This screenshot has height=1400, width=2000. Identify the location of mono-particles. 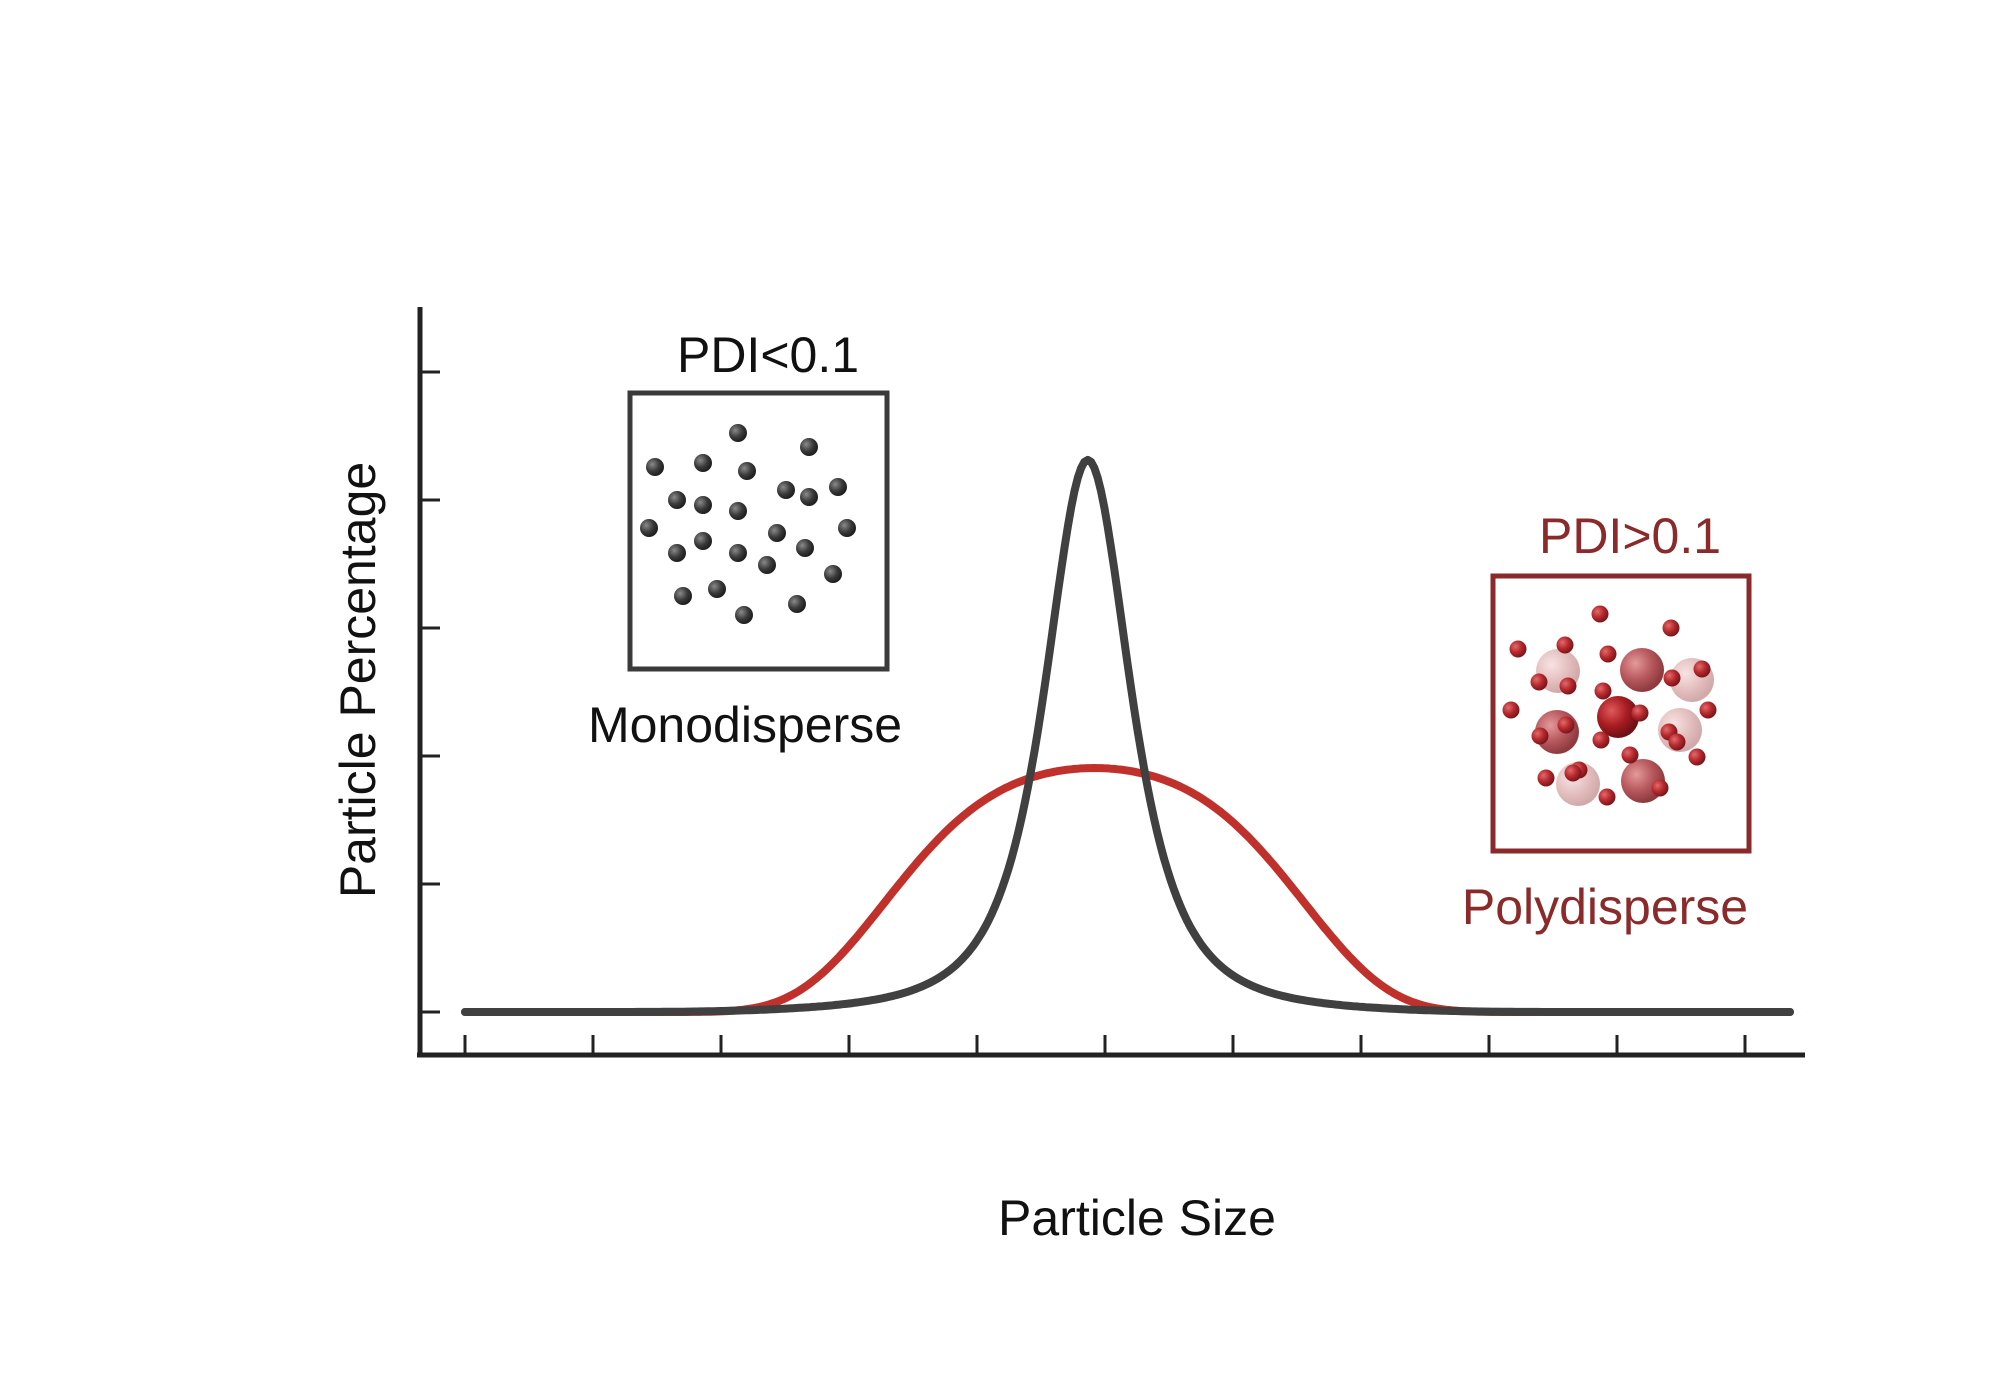
(748, 524).